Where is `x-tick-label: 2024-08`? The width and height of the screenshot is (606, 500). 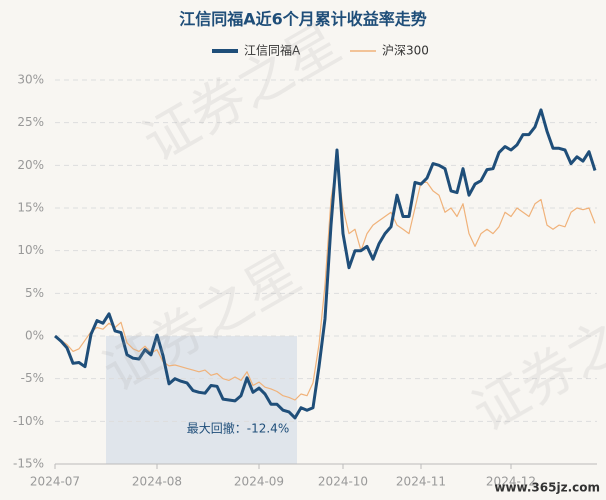
x-tick-label: 2024-08 is located at coordinates (157, 482).